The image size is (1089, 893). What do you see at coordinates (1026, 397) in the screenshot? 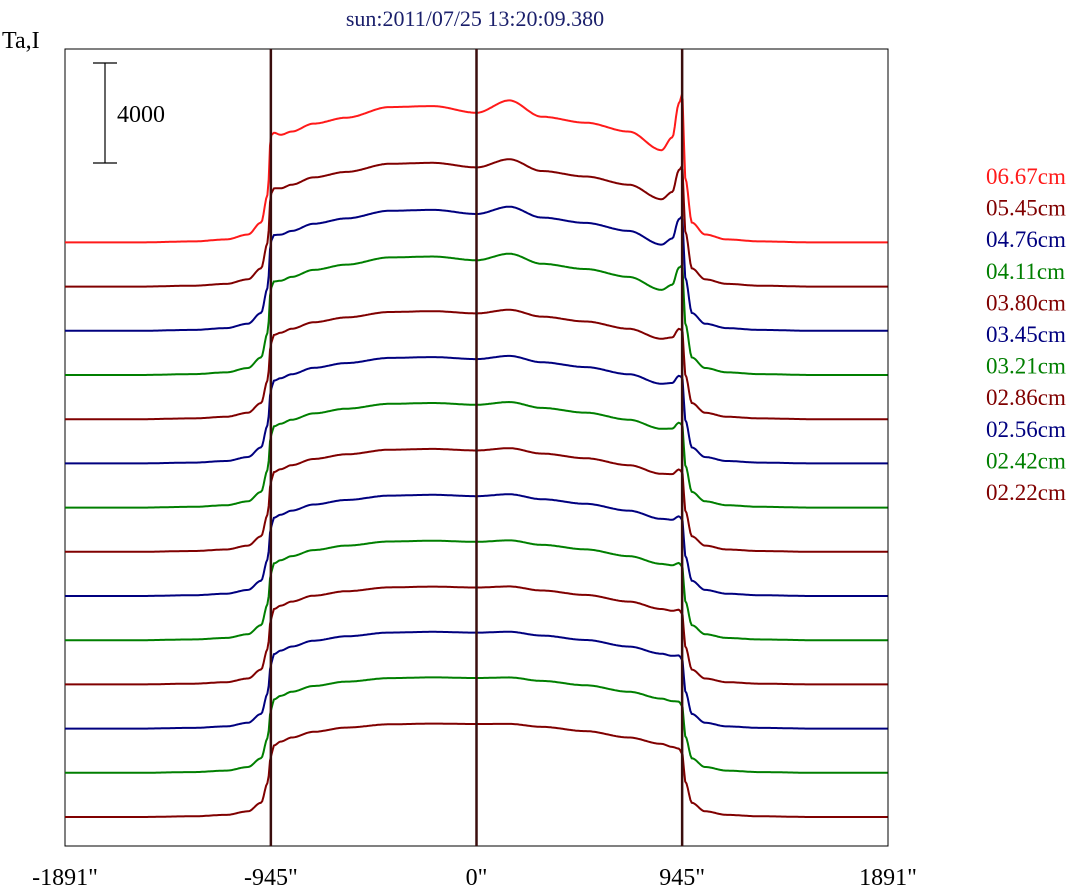
I see `legend-entry: 02.86cm` at bounding box center [1026, 397].